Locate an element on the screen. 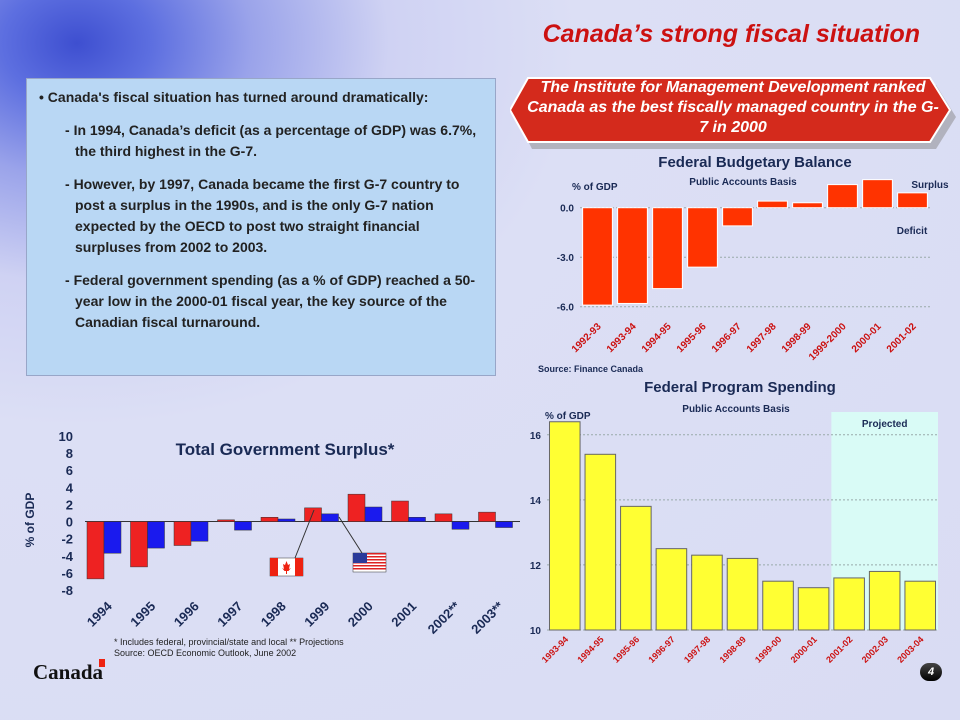 The height and width of the screenshot is (720, 960). x-tick-label: 1992-93 is located at coordinates (587, 338).